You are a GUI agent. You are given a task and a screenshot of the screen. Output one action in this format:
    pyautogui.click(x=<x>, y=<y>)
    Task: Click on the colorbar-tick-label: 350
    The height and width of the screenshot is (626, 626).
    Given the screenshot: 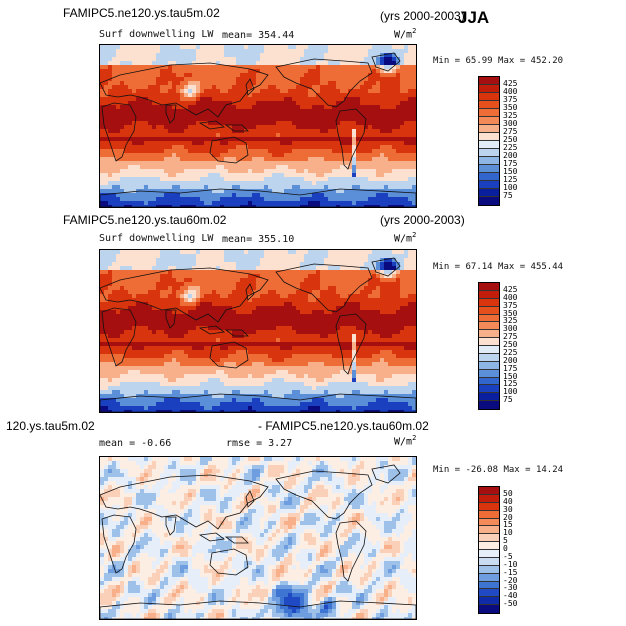 What is the action you would take?
    pyautogui.click(x=510, y=107)
    